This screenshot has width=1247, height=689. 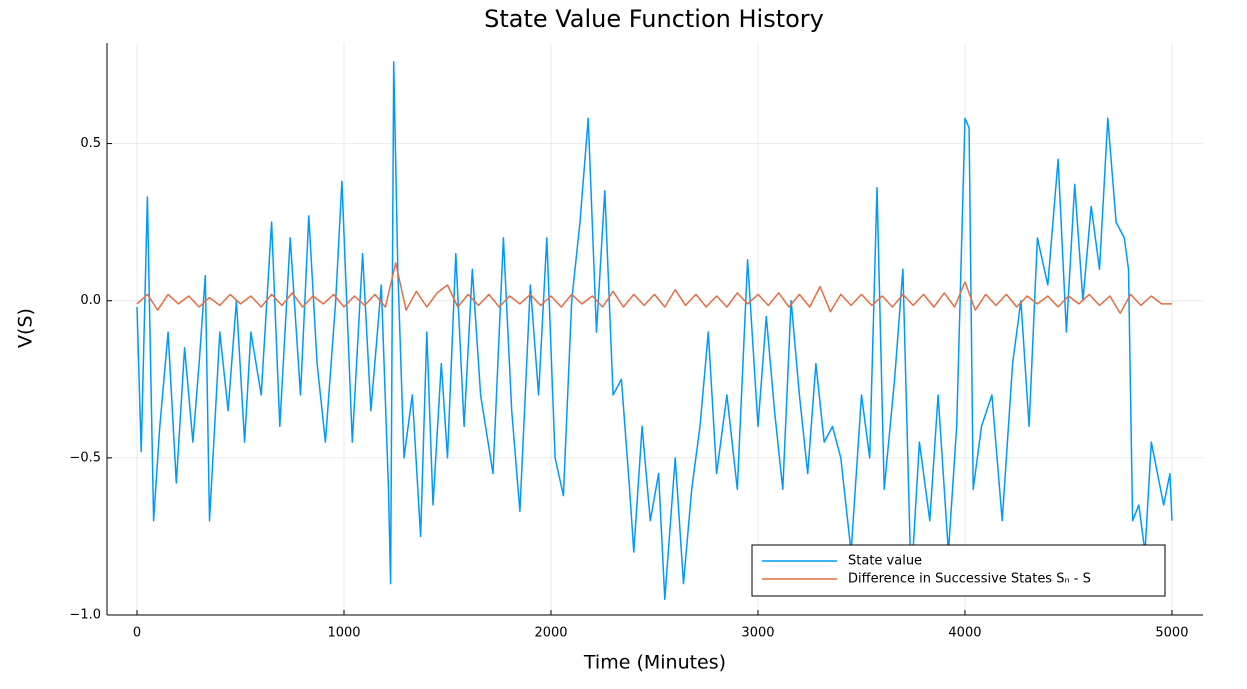 I want to click on x-tick-label: 1000, so click(x=343, y=633).